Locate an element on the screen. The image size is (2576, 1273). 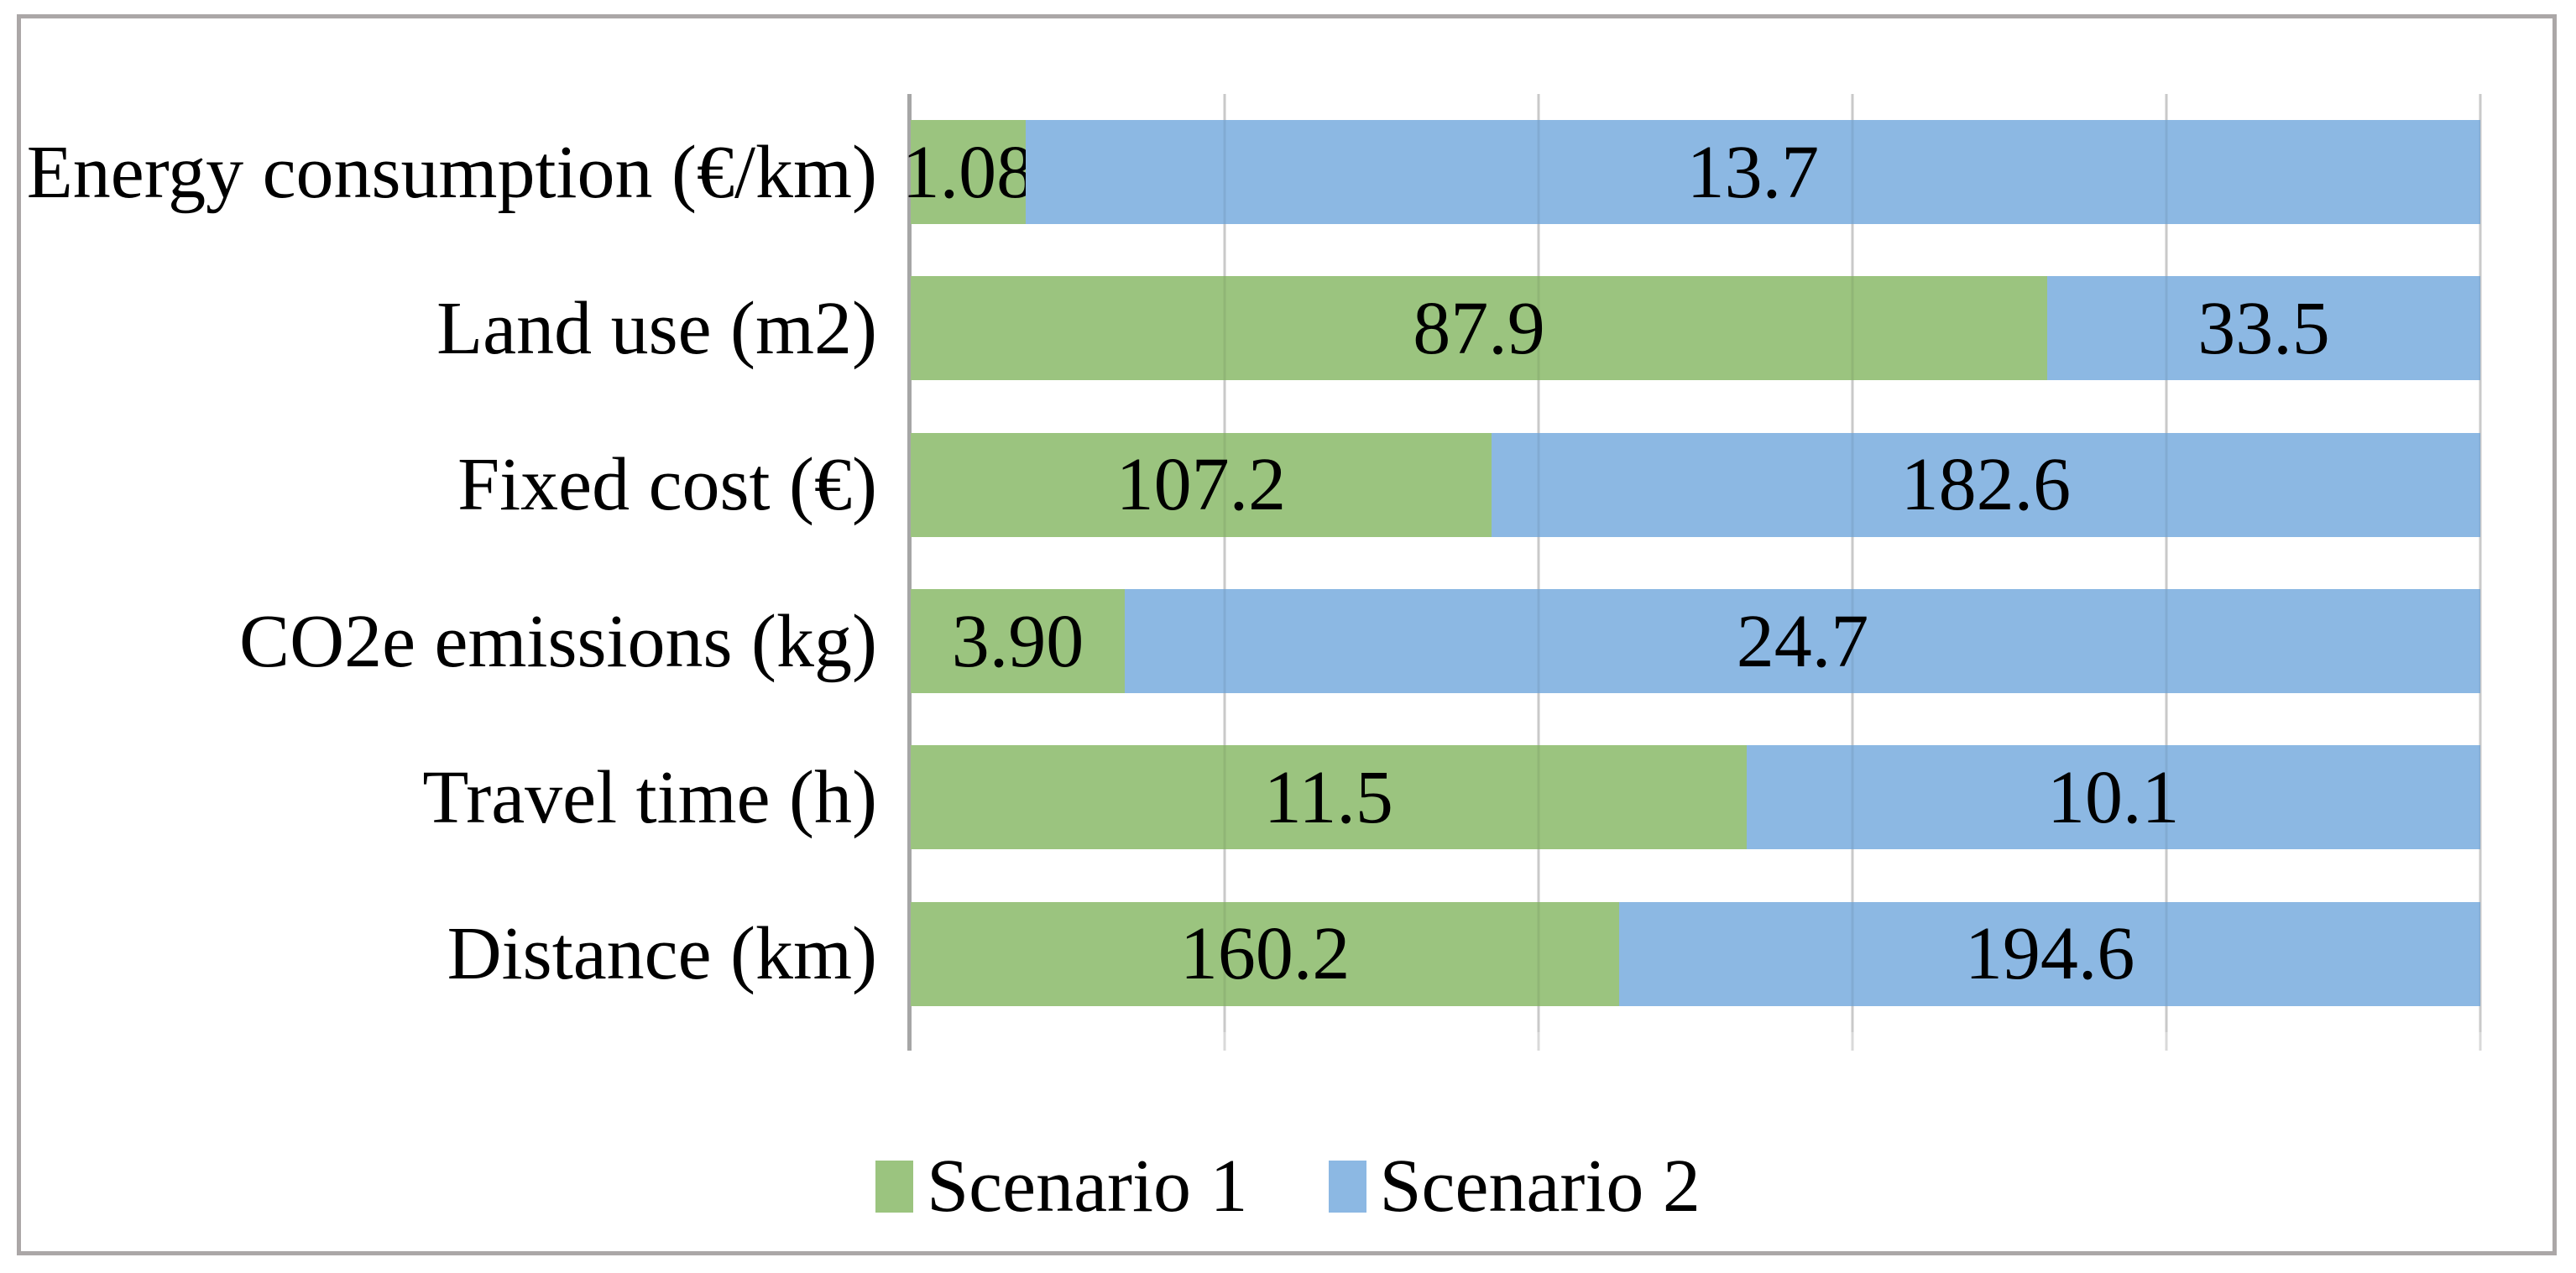
bar-row: 160.2 194.6 is located at coordinates (1695, 954).